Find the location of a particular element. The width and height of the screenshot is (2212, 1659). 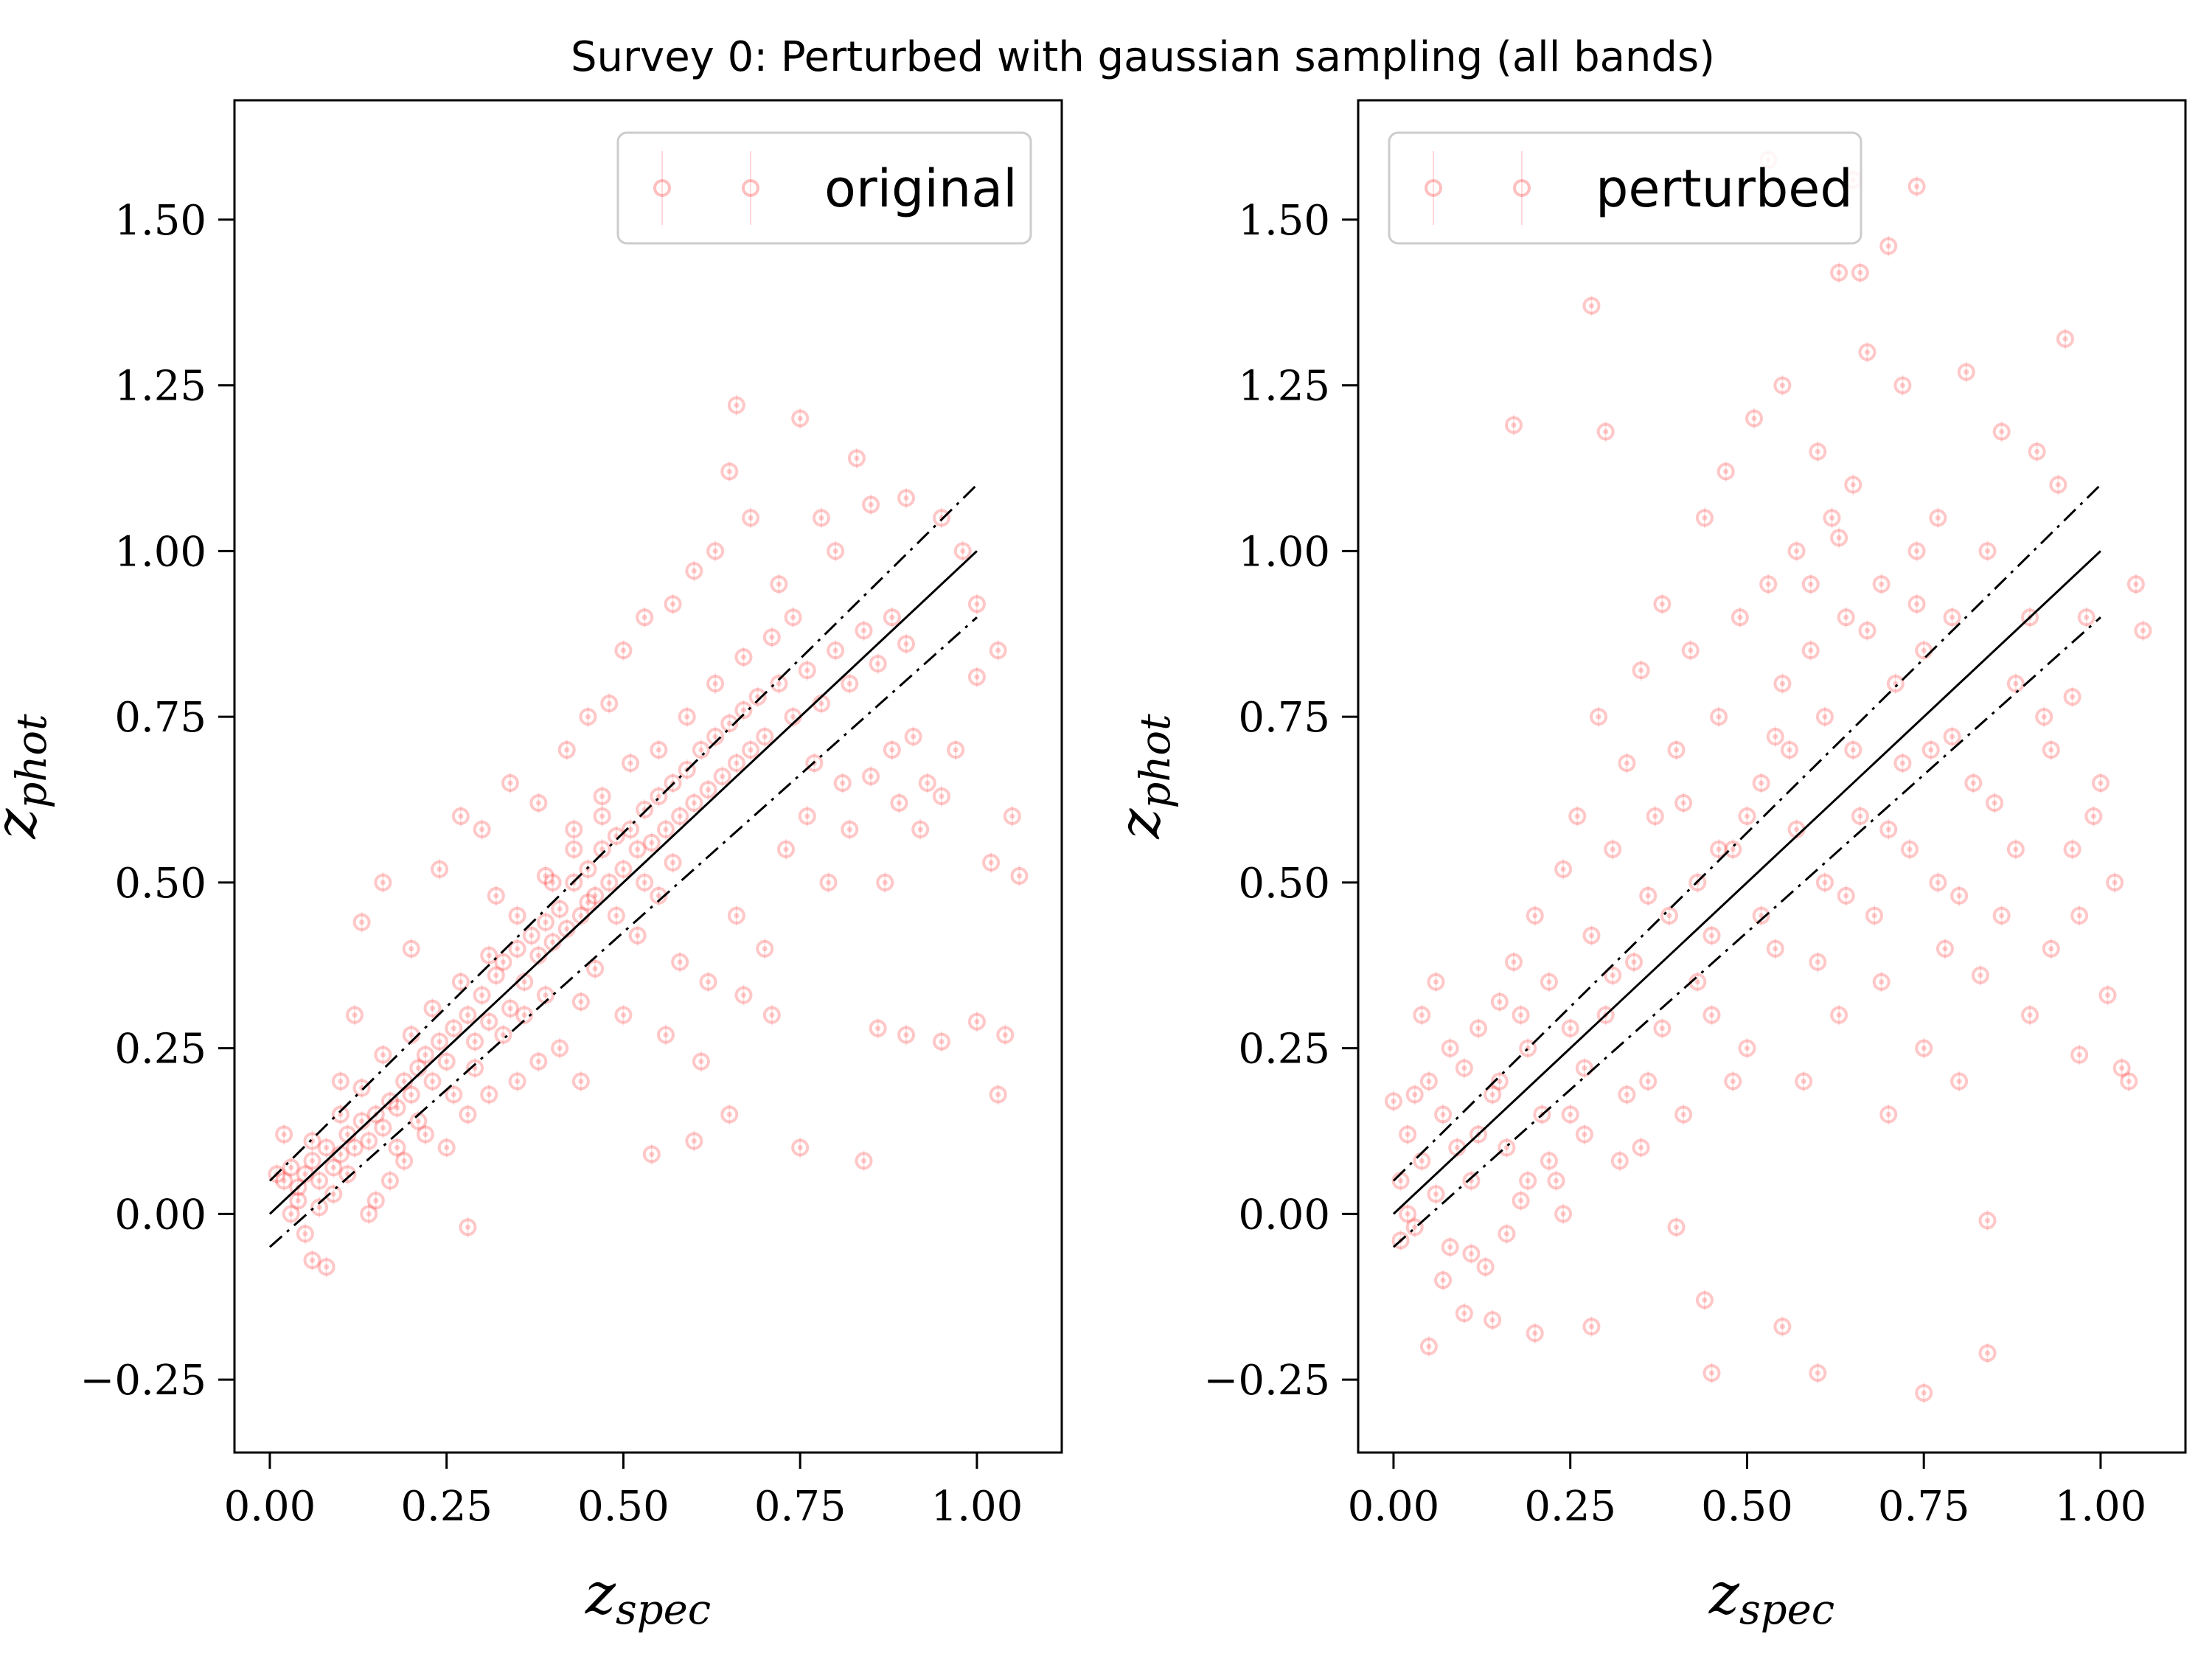

y-tick-label: 0.50 is located at coordinates (160, 884).